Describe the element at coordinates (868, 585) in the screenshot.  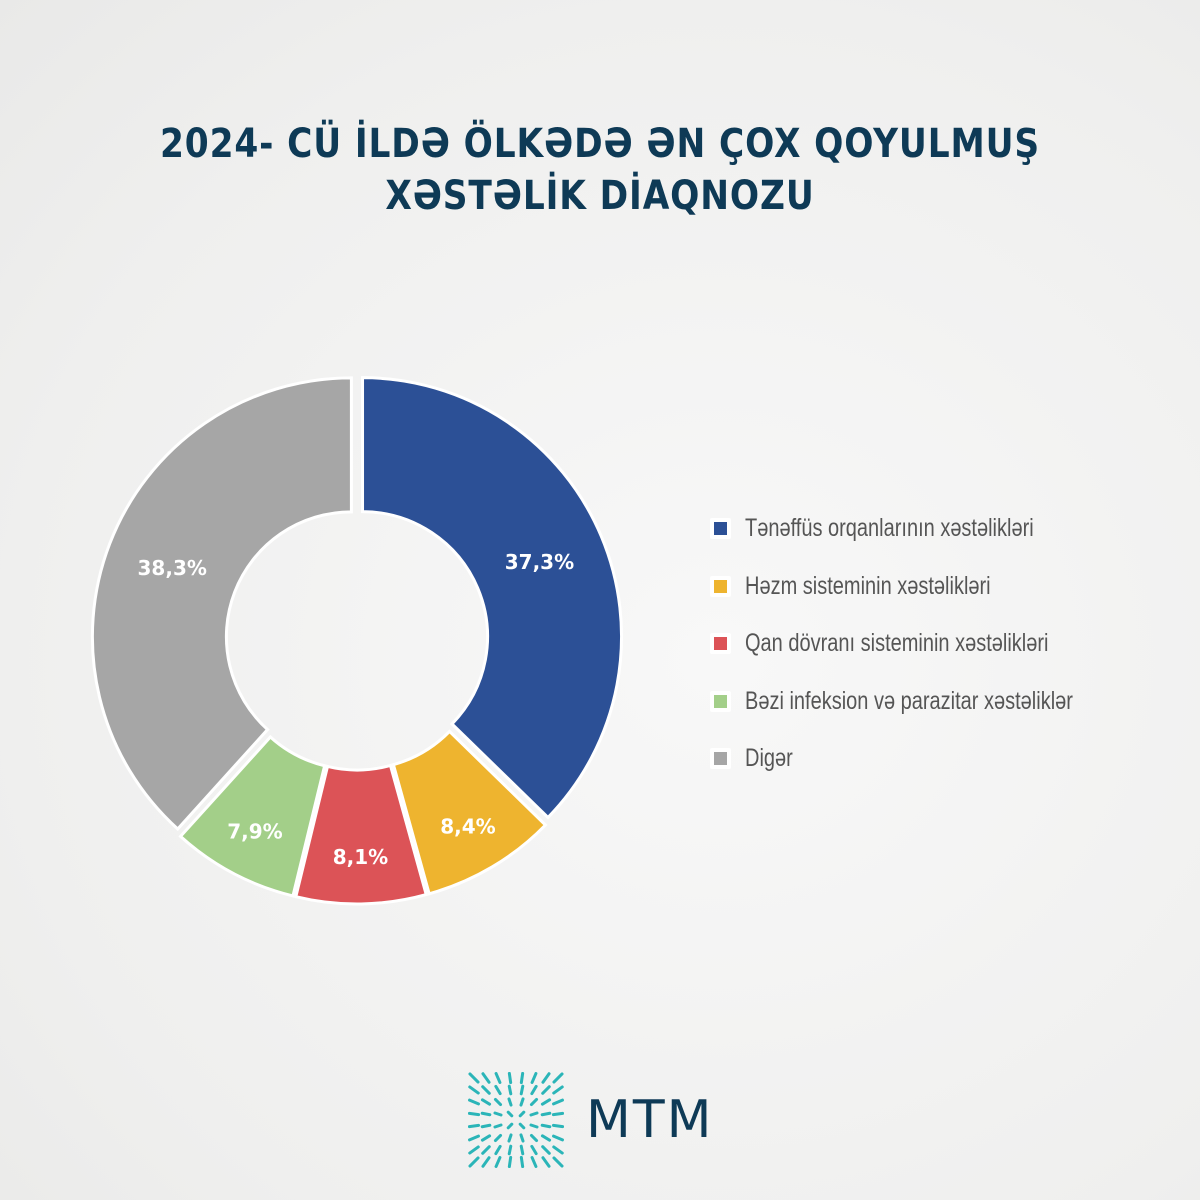
I see `legend-label: Həzm sisteminin xəstəlikləri` at that location.